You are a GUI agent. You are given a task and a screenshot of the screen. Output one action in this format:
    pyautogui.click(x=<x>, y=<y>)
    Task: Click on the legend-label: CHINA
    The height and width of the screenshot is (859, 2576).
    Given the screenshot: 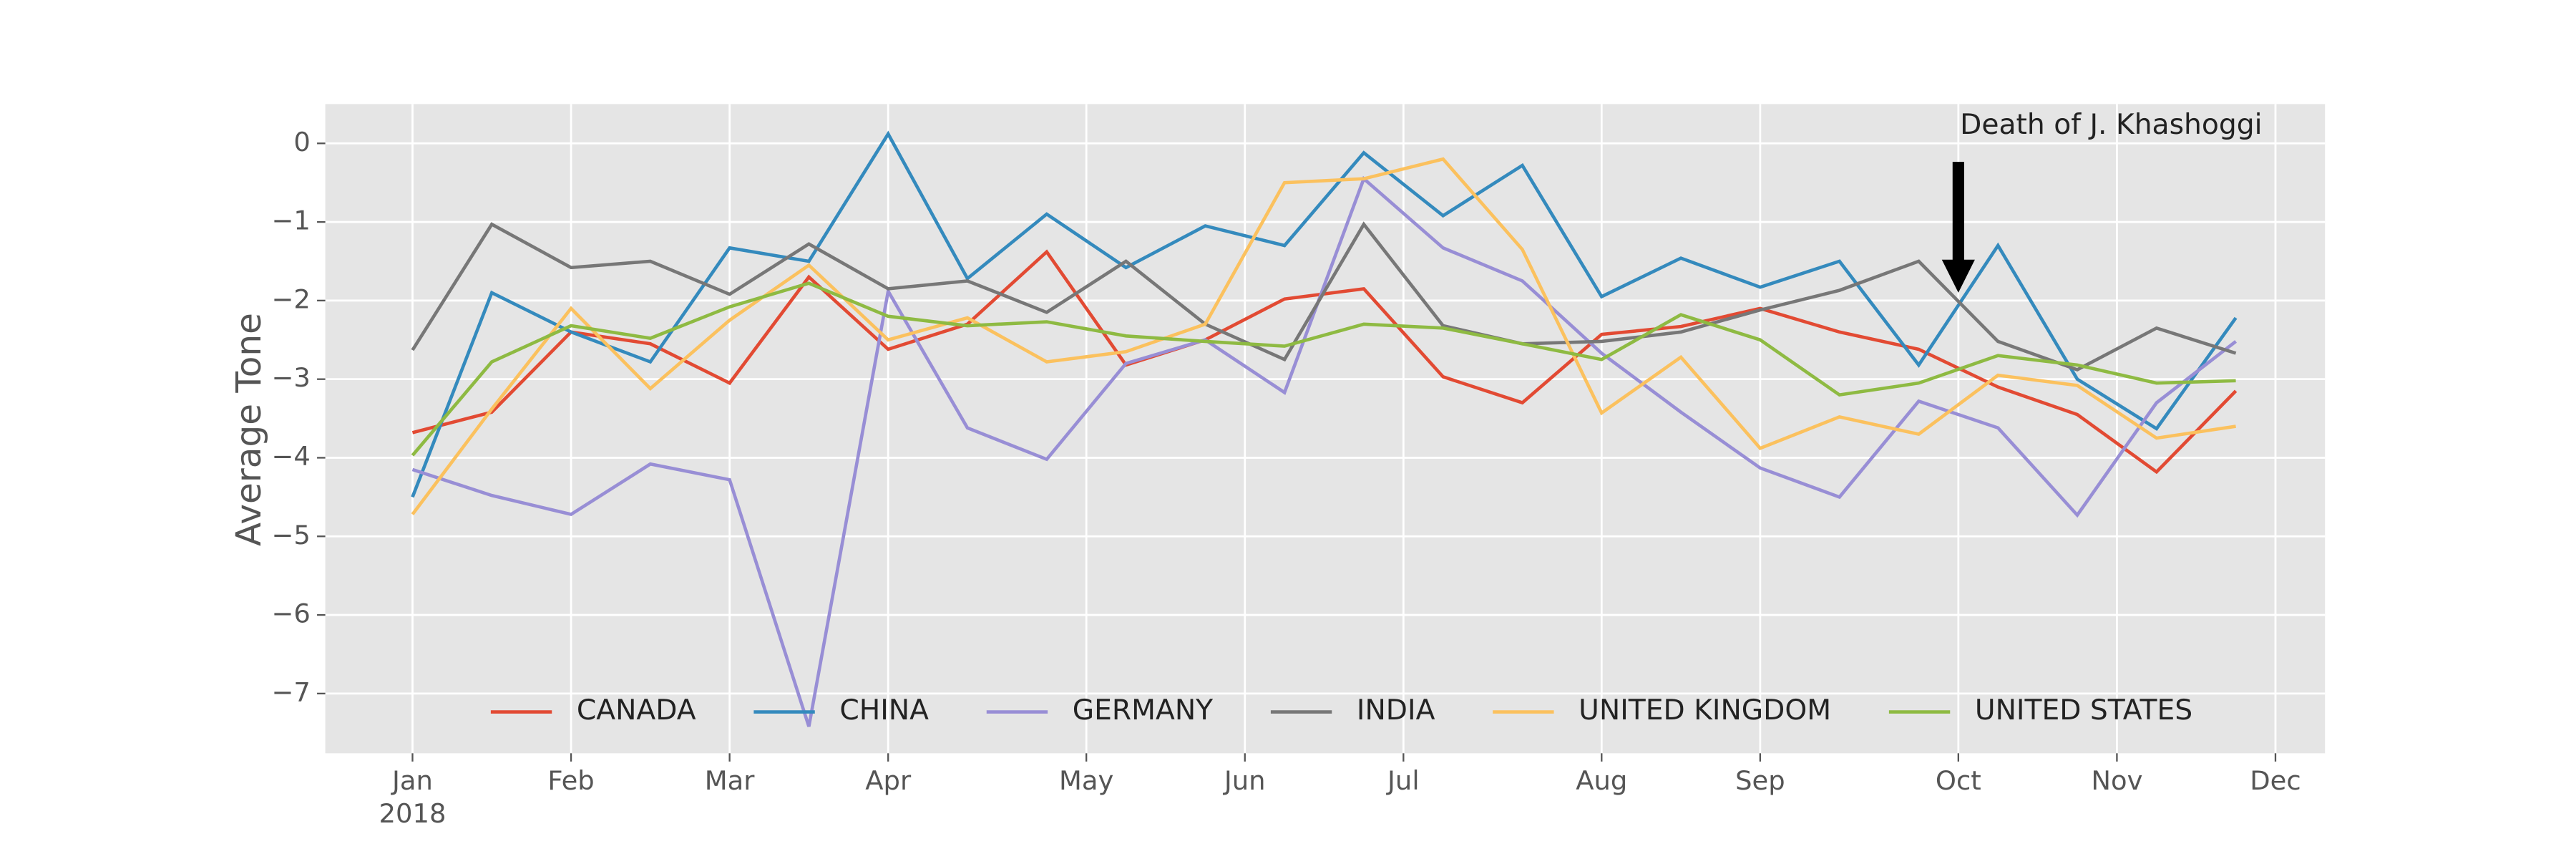 What is the action you would take?
    pyautogui.click(x=884, y=710)
    